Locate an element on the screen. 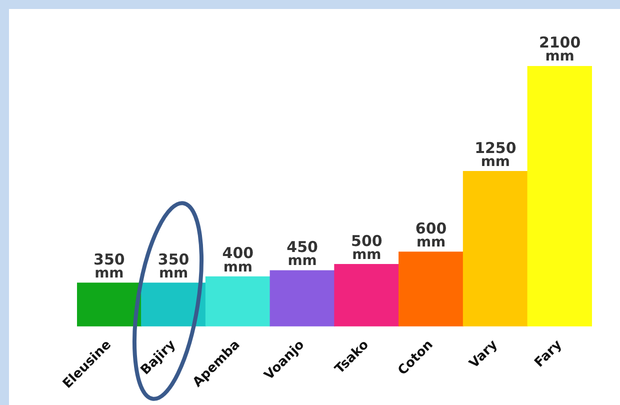  data-label: 450 is located at coordinates (302, 247).